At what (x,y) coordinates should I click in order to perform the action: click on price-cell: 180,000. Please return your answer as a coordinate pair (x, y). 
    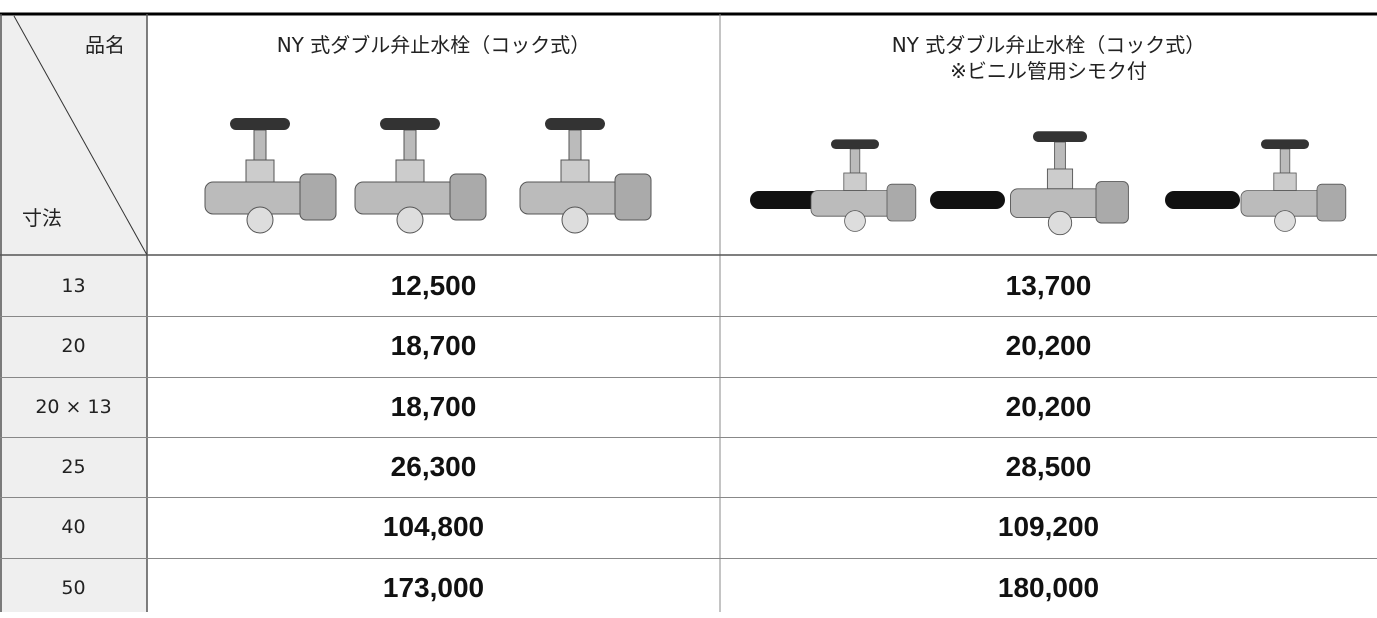
    Looking at the image, I should click on (1048, 587).